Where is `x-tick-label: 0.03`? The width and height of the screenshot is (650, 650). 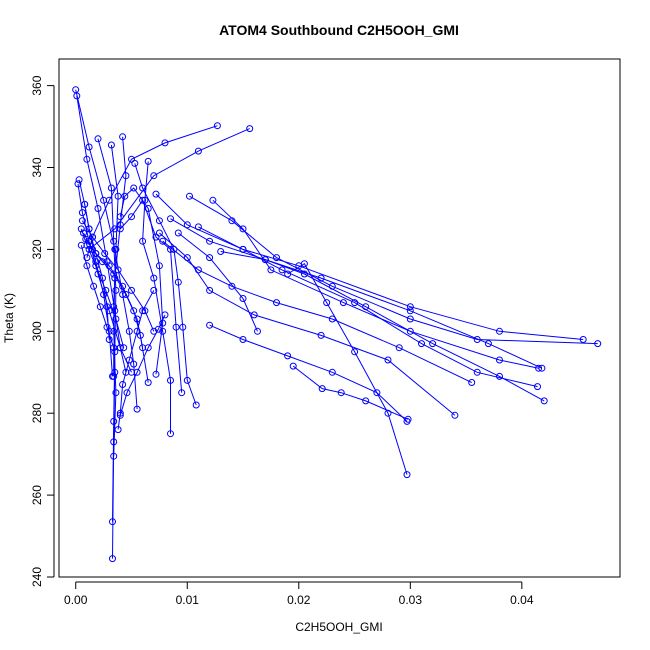 x-tick-label: 0.03 is located at coordinates (411, 600).